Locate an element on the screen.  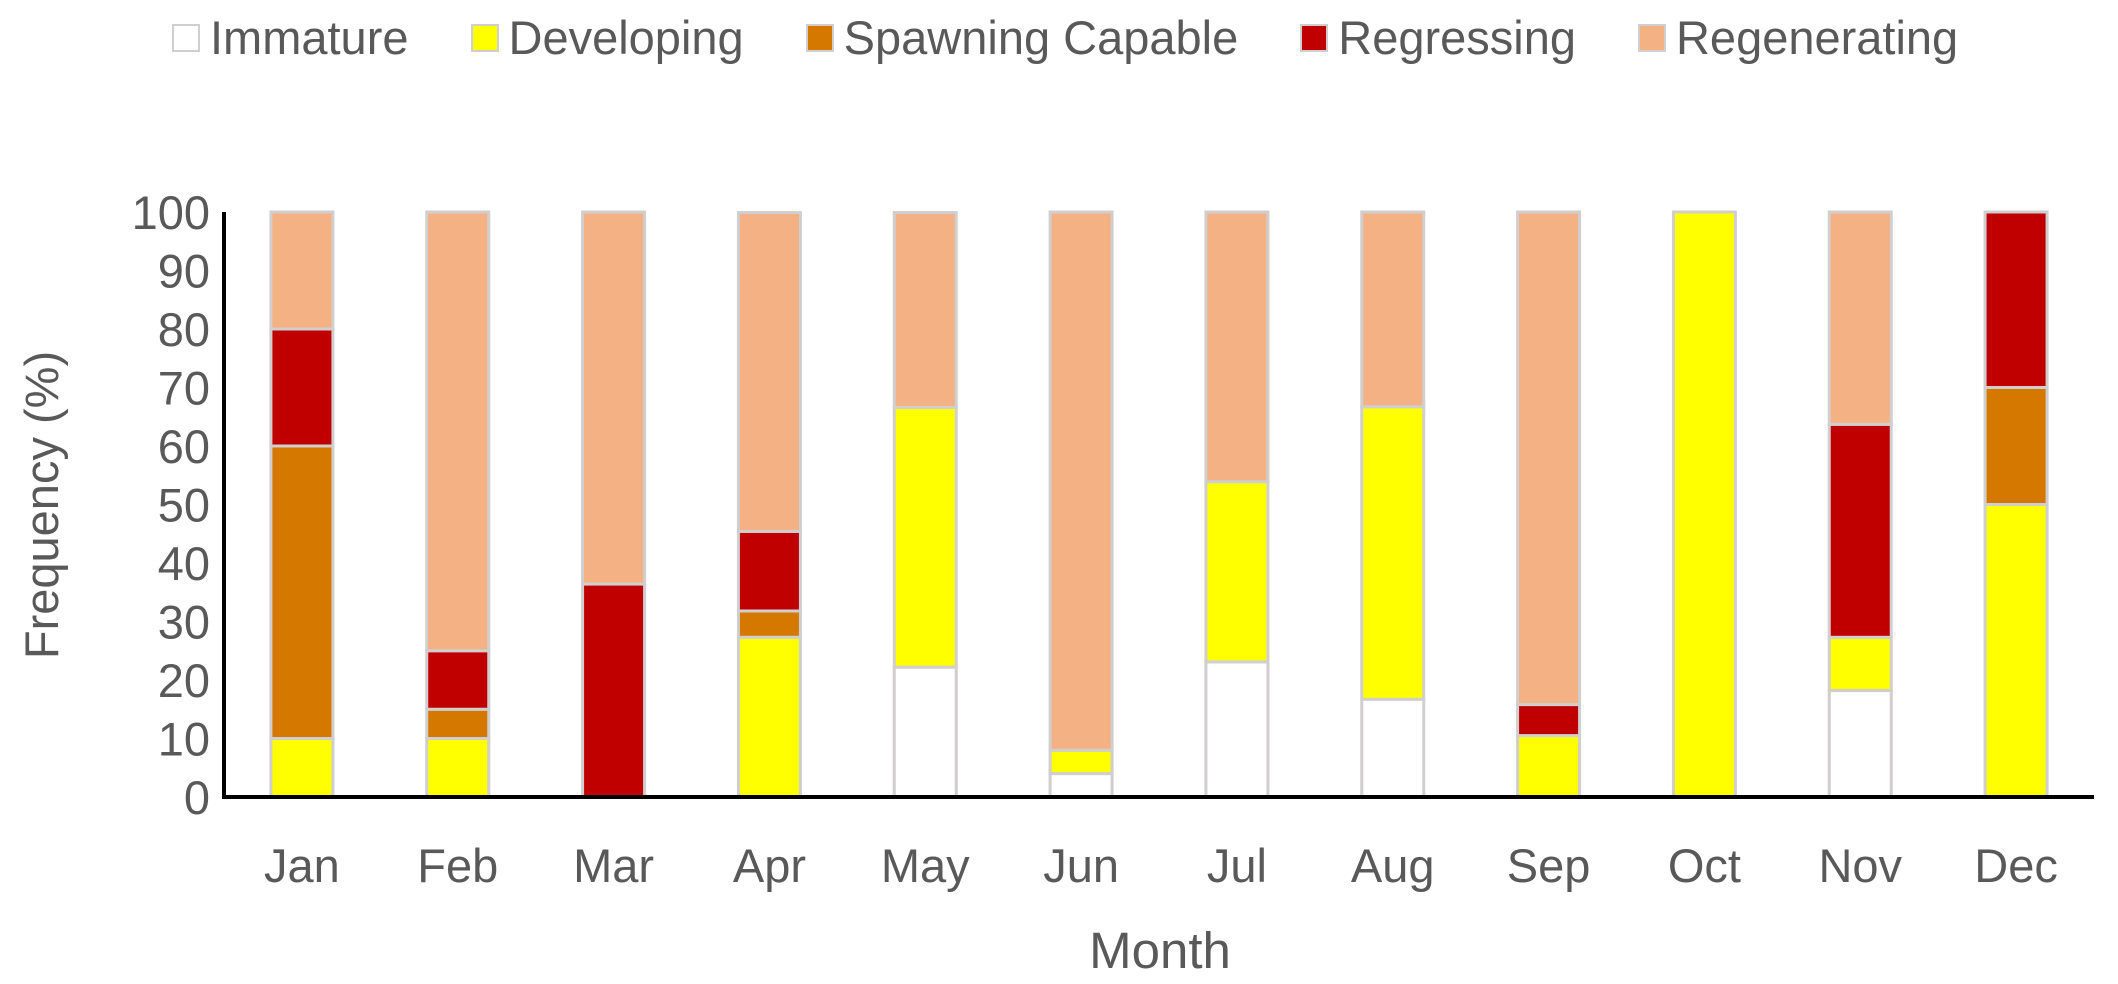
y-tick-label: 10 is located at coordinates (184, 739).